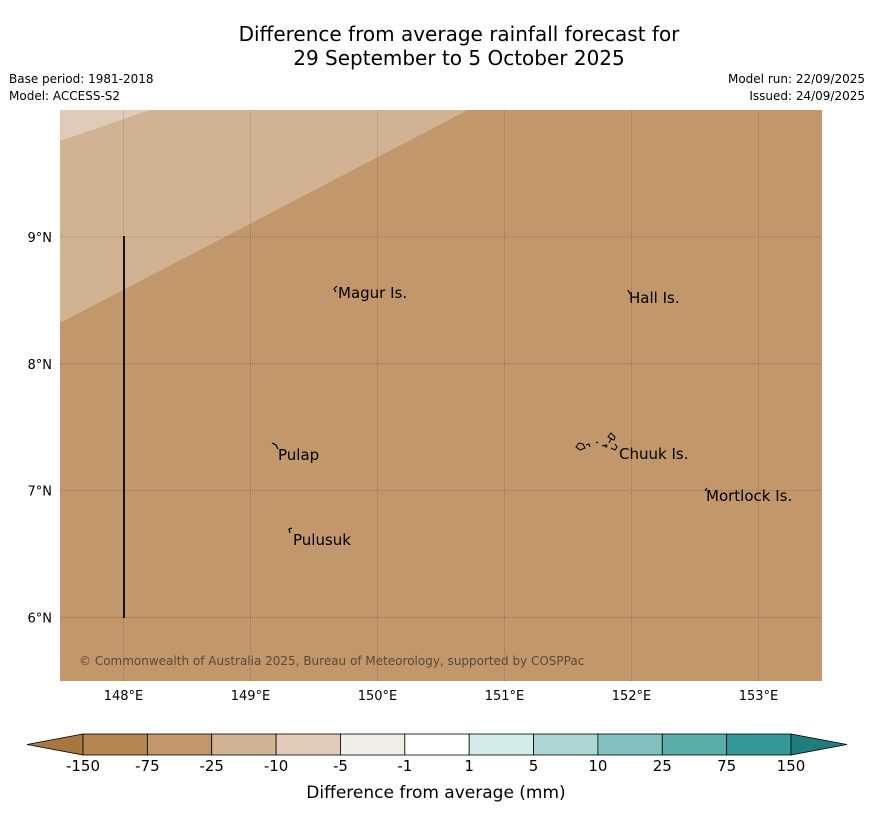  Describe the element at coordinates (335, 289) in the screenshot. I see `magur-island-icon` at that location.